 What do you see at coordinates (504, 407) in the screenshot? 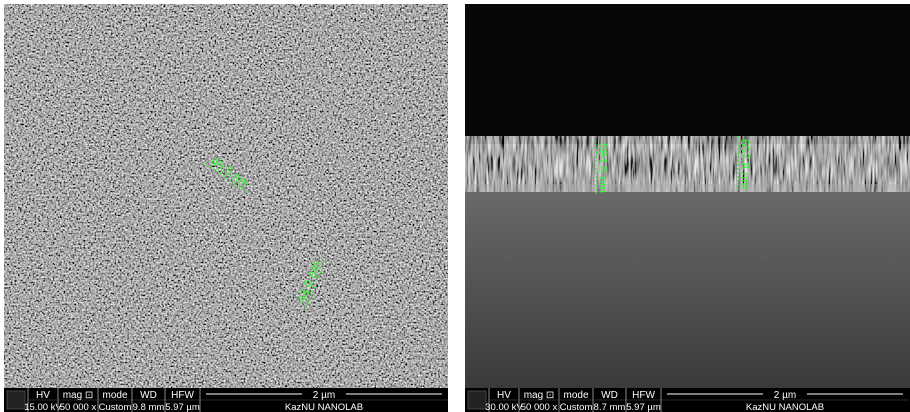
I see `databar-value: 30.00 kV` at bounding box center [504, 407].